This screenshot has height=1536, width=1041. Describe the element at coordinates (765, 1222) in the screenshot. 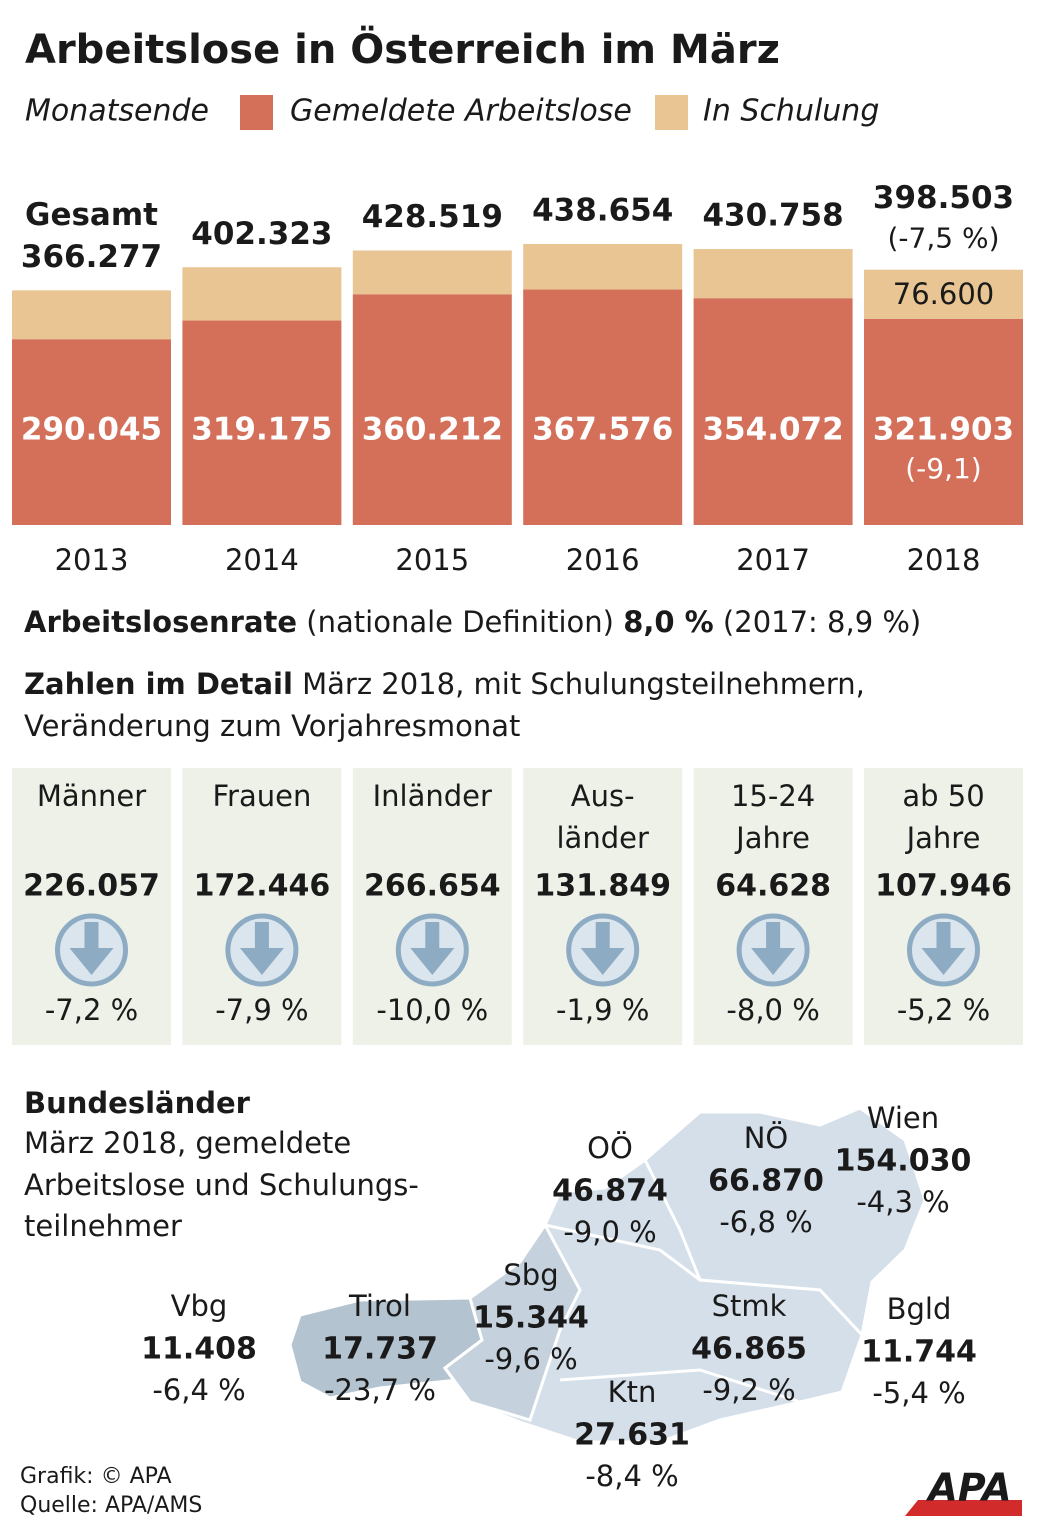

I see `region-change: -6,8 %` at that location.